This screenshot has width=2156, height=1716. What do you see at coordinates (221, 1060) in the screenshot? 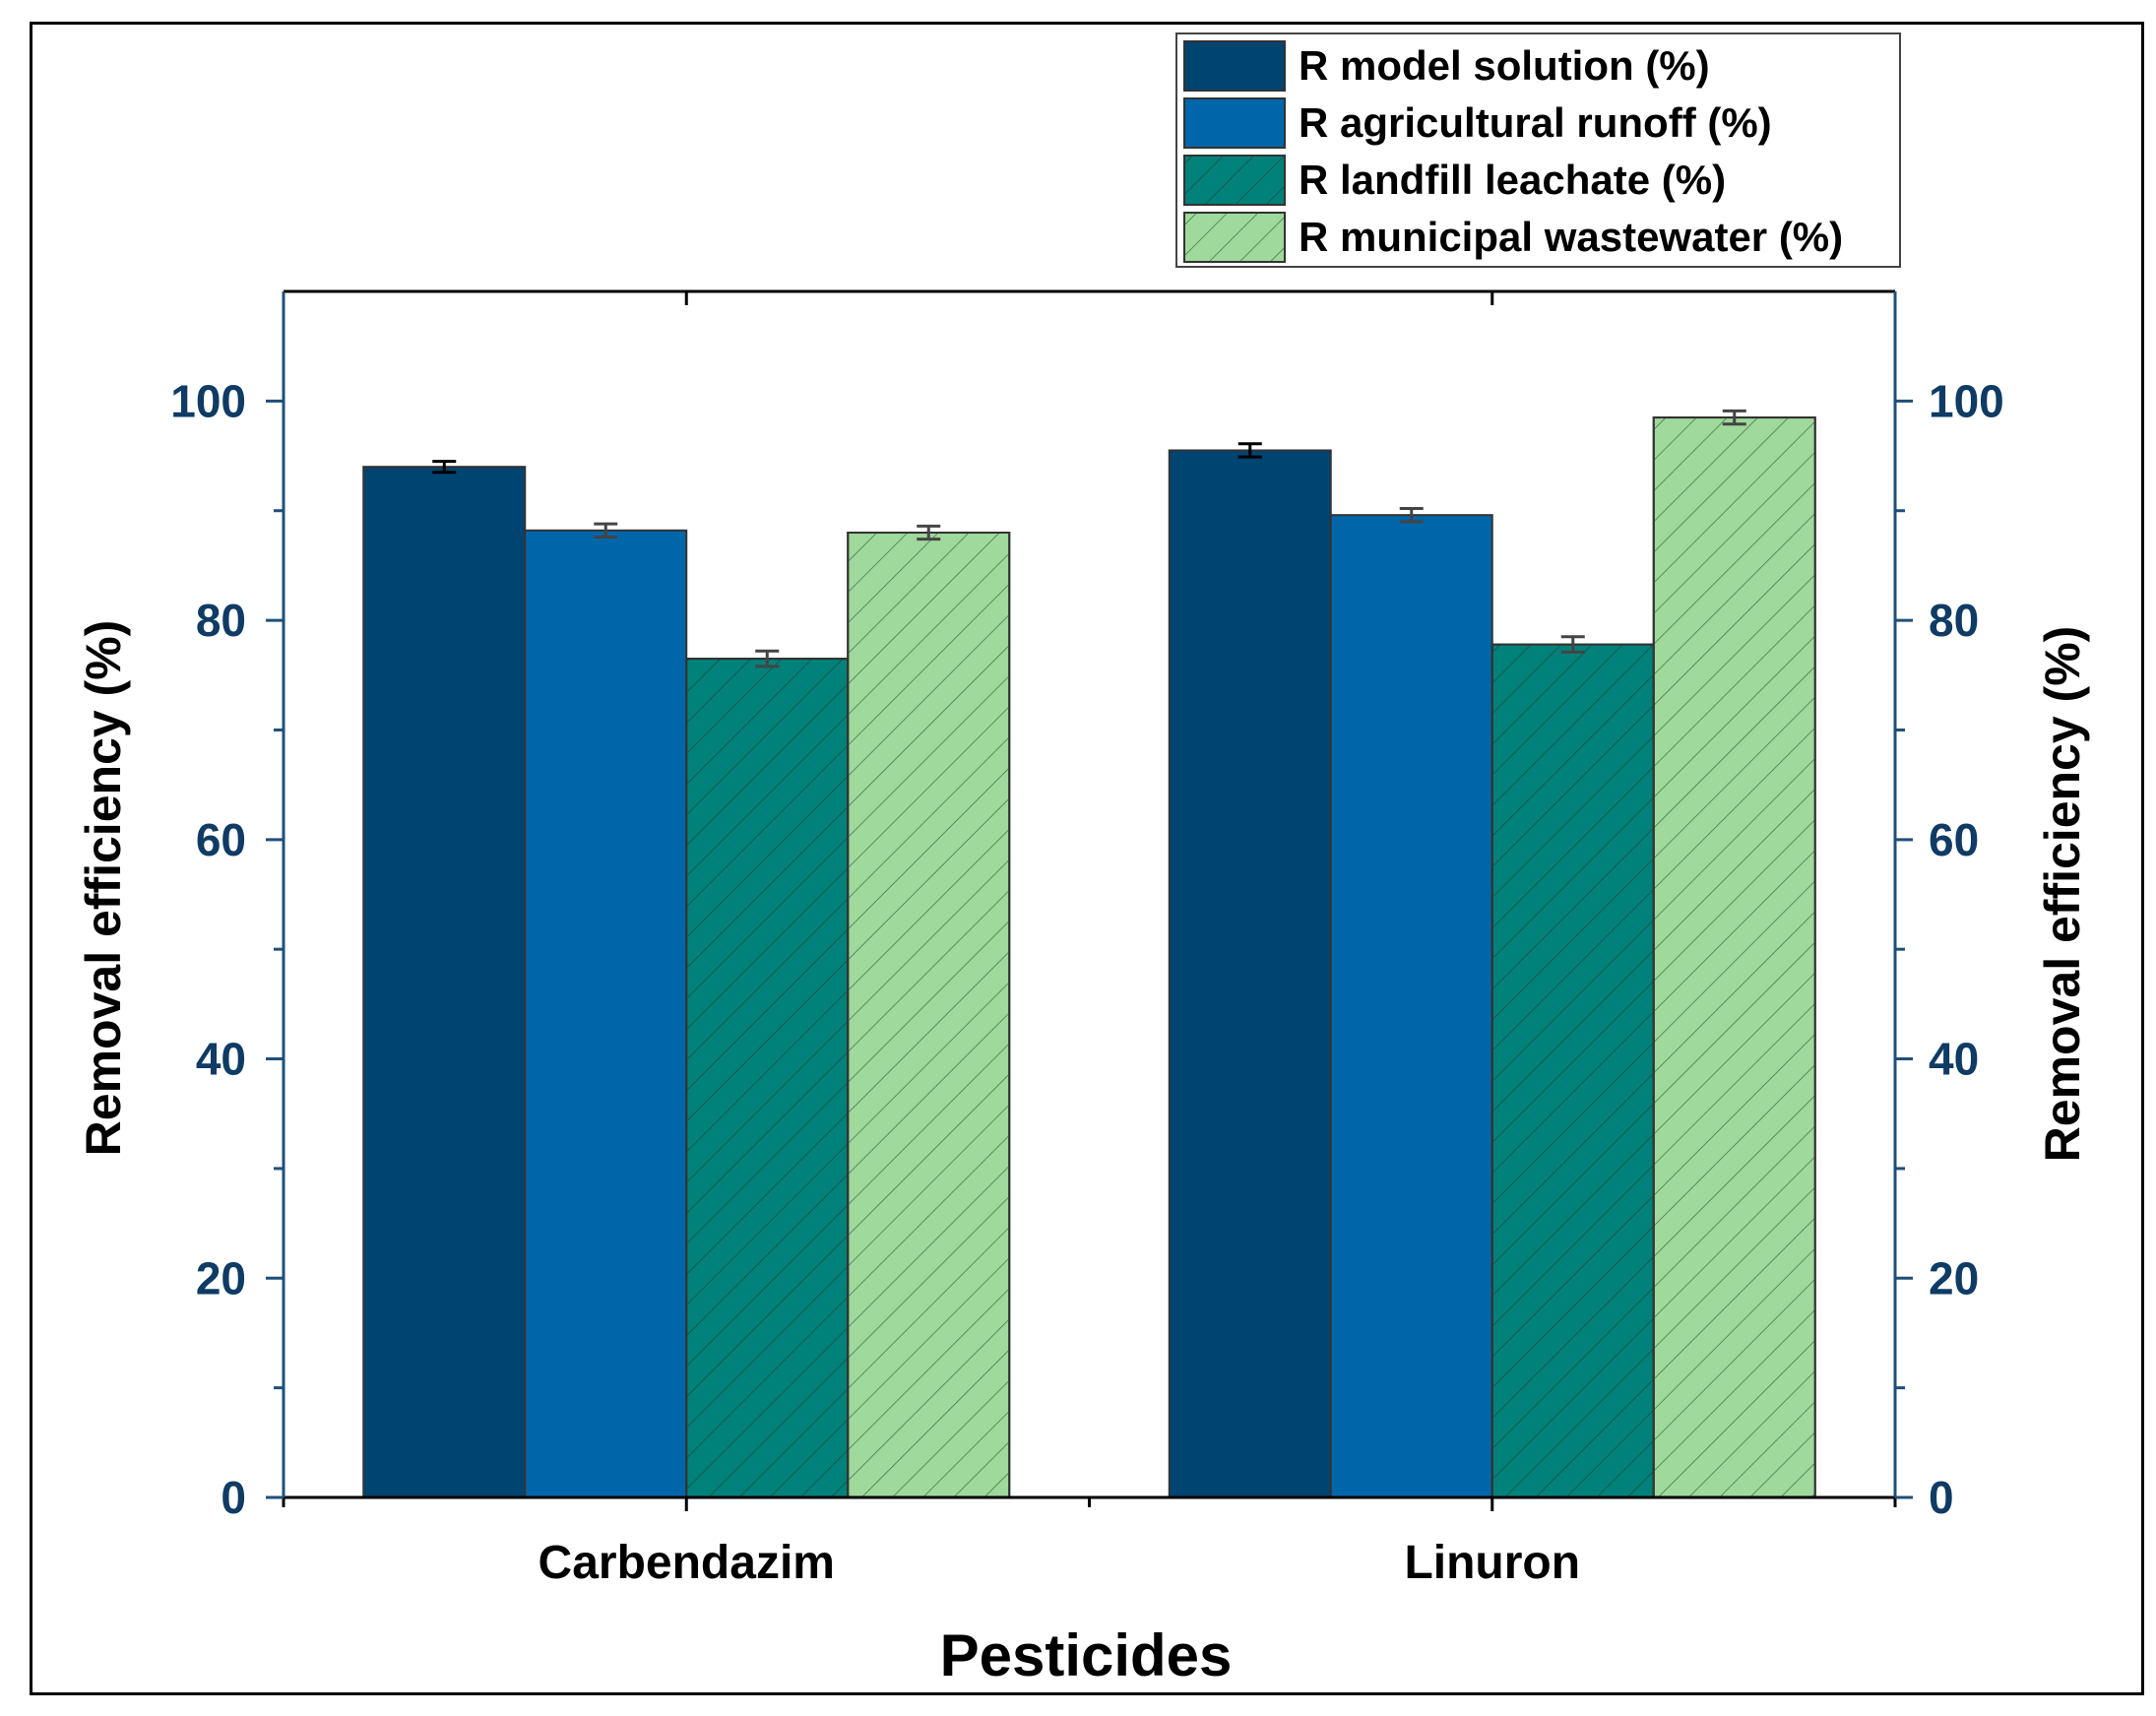
I see `y-tick-label-left: 40` at bounding box center [221, 1060].